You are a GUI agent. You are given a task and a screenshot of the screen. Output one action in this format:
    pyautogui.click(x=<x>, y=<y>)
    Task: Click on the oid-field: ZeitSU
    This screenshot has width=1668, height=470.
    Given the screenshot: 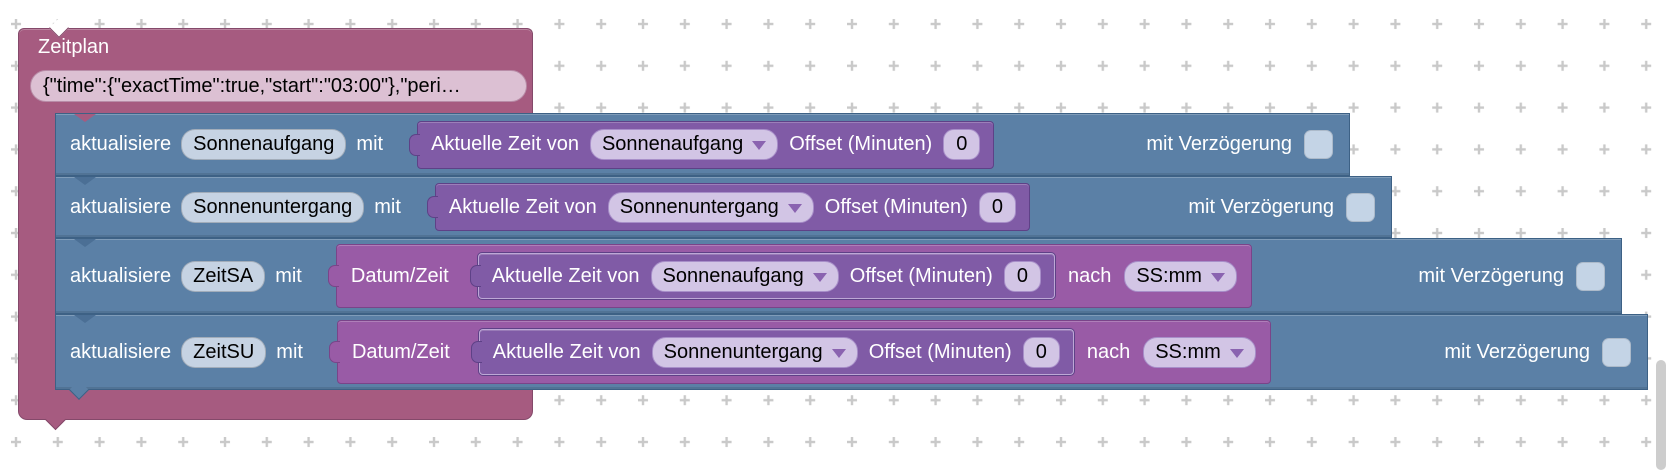 What is the action you would take?
    pyautogui.click(x=224, y=352)
    